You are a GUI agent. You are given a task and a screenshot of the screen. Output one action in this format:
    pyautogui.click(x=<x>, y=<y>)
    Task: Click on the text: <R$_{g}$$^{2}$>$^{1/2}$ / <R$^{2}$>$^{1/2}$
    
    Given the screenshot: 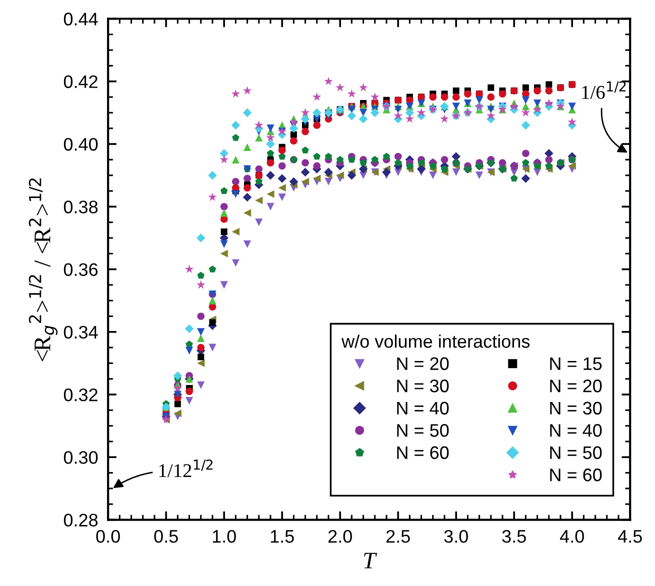 What is the action you would take?
    pyautogui.click(x=43, y=270)
    